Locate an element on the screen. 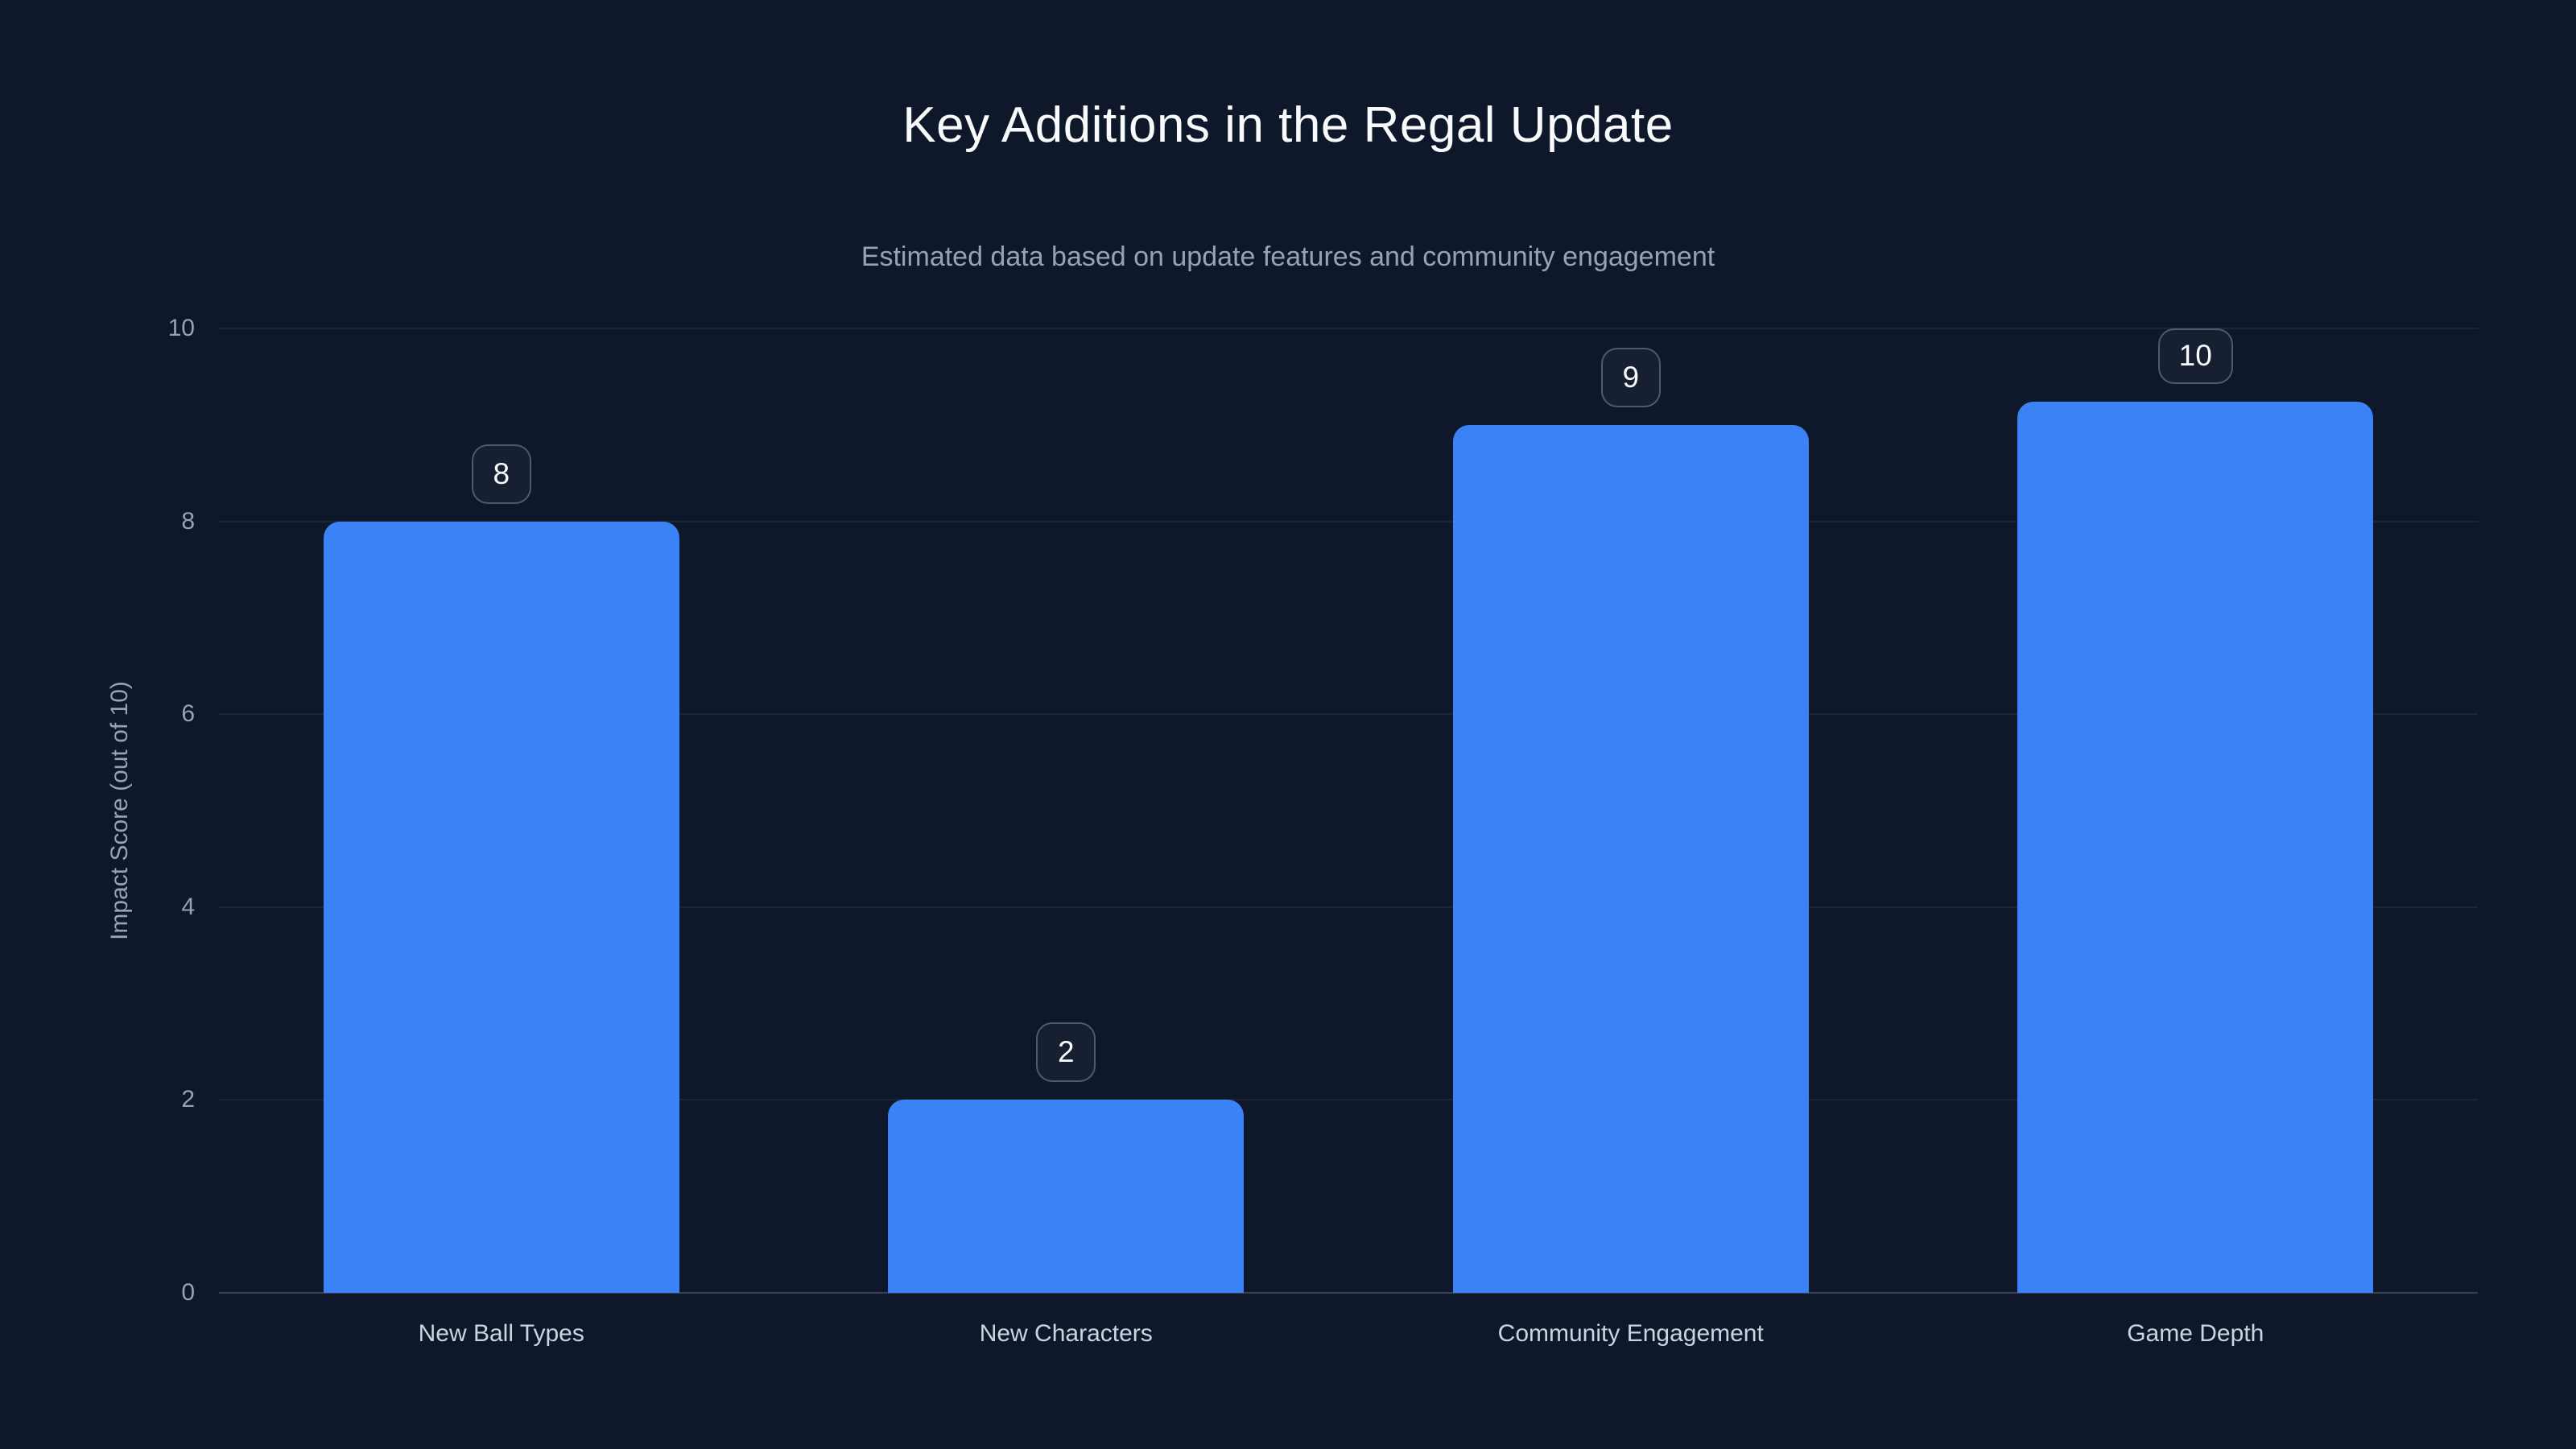 The width and height of the screenshot is (2576, 1449). x-axis-line is located at coordinates (1348, 1293).